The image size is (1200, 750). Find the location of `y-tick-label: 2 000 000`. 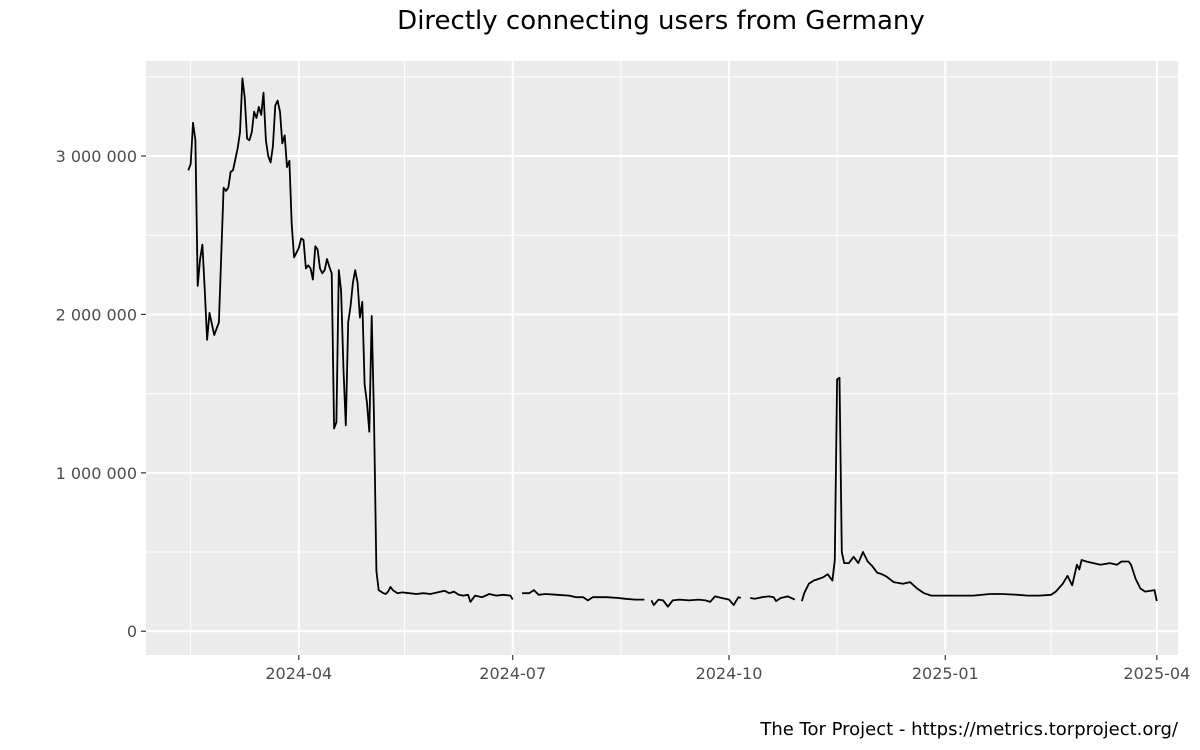

y-tick-label: 2 000 000 is located at coordinates (96, 314).